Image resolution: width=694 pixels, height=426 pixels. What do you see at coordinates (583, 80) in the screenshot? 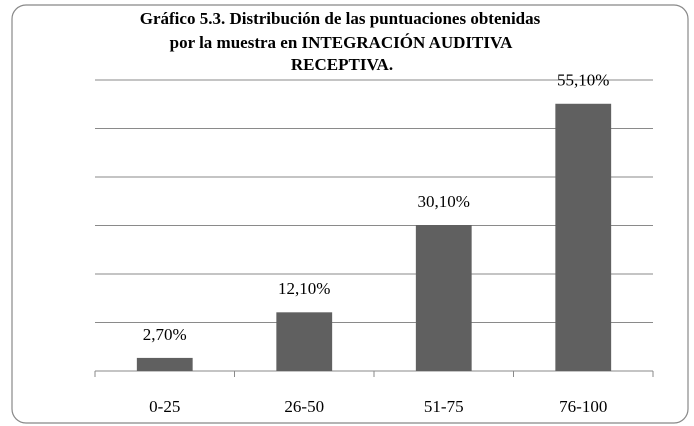
I see `data-label: 55,10%` at bounding box center [583, 80].